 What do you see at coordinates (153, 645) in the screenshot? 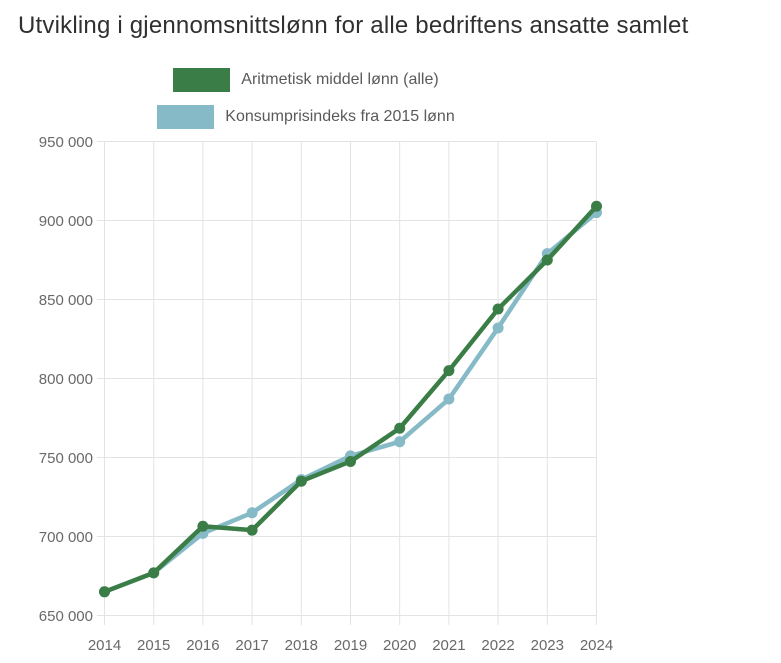
I see `x-axis-tick-label: 2015` at bounding box center [153, 645].